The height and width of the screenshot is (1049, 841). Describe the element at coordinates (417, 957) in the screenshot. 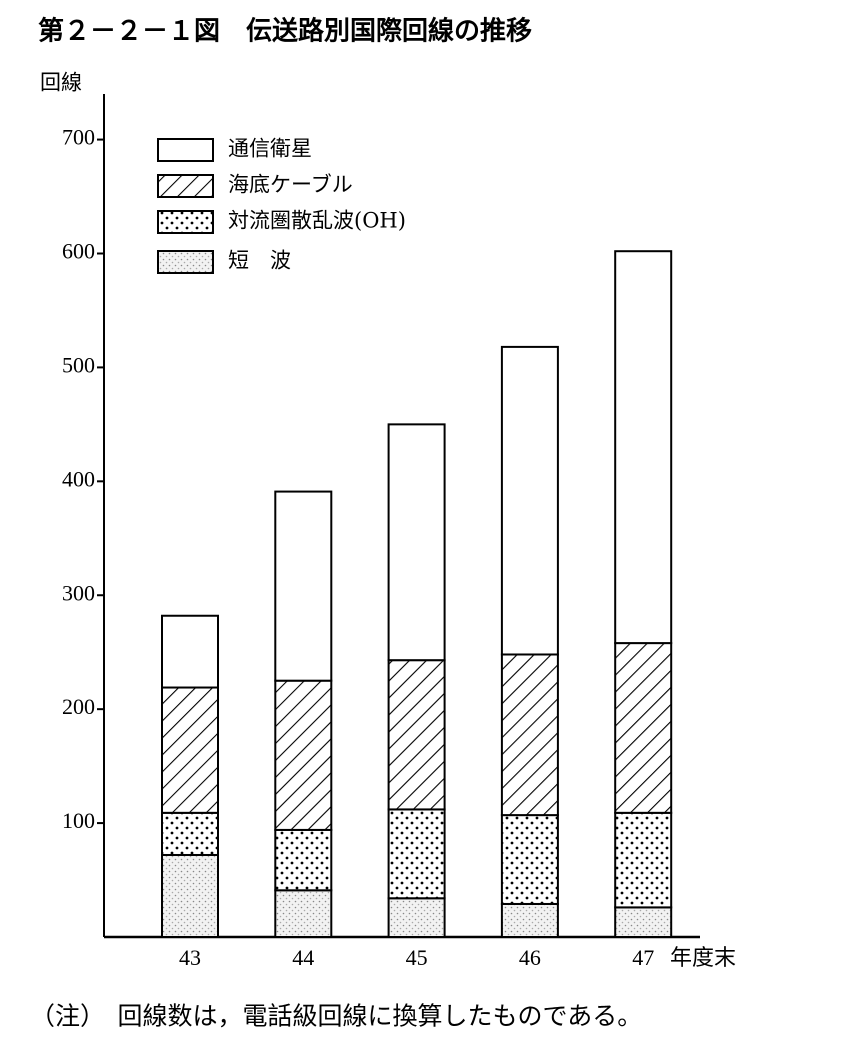

I see `x-tick-label: 45` at that location.